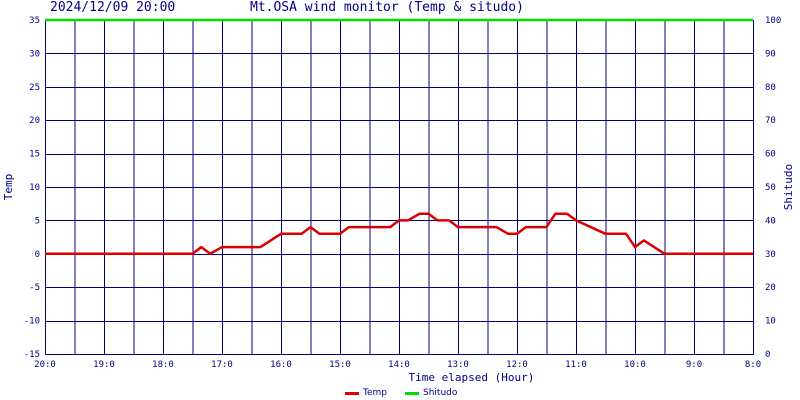 This screenshot has height=400, width=800. I want to click on y-tick-label-right: 70, so click(770, 121).